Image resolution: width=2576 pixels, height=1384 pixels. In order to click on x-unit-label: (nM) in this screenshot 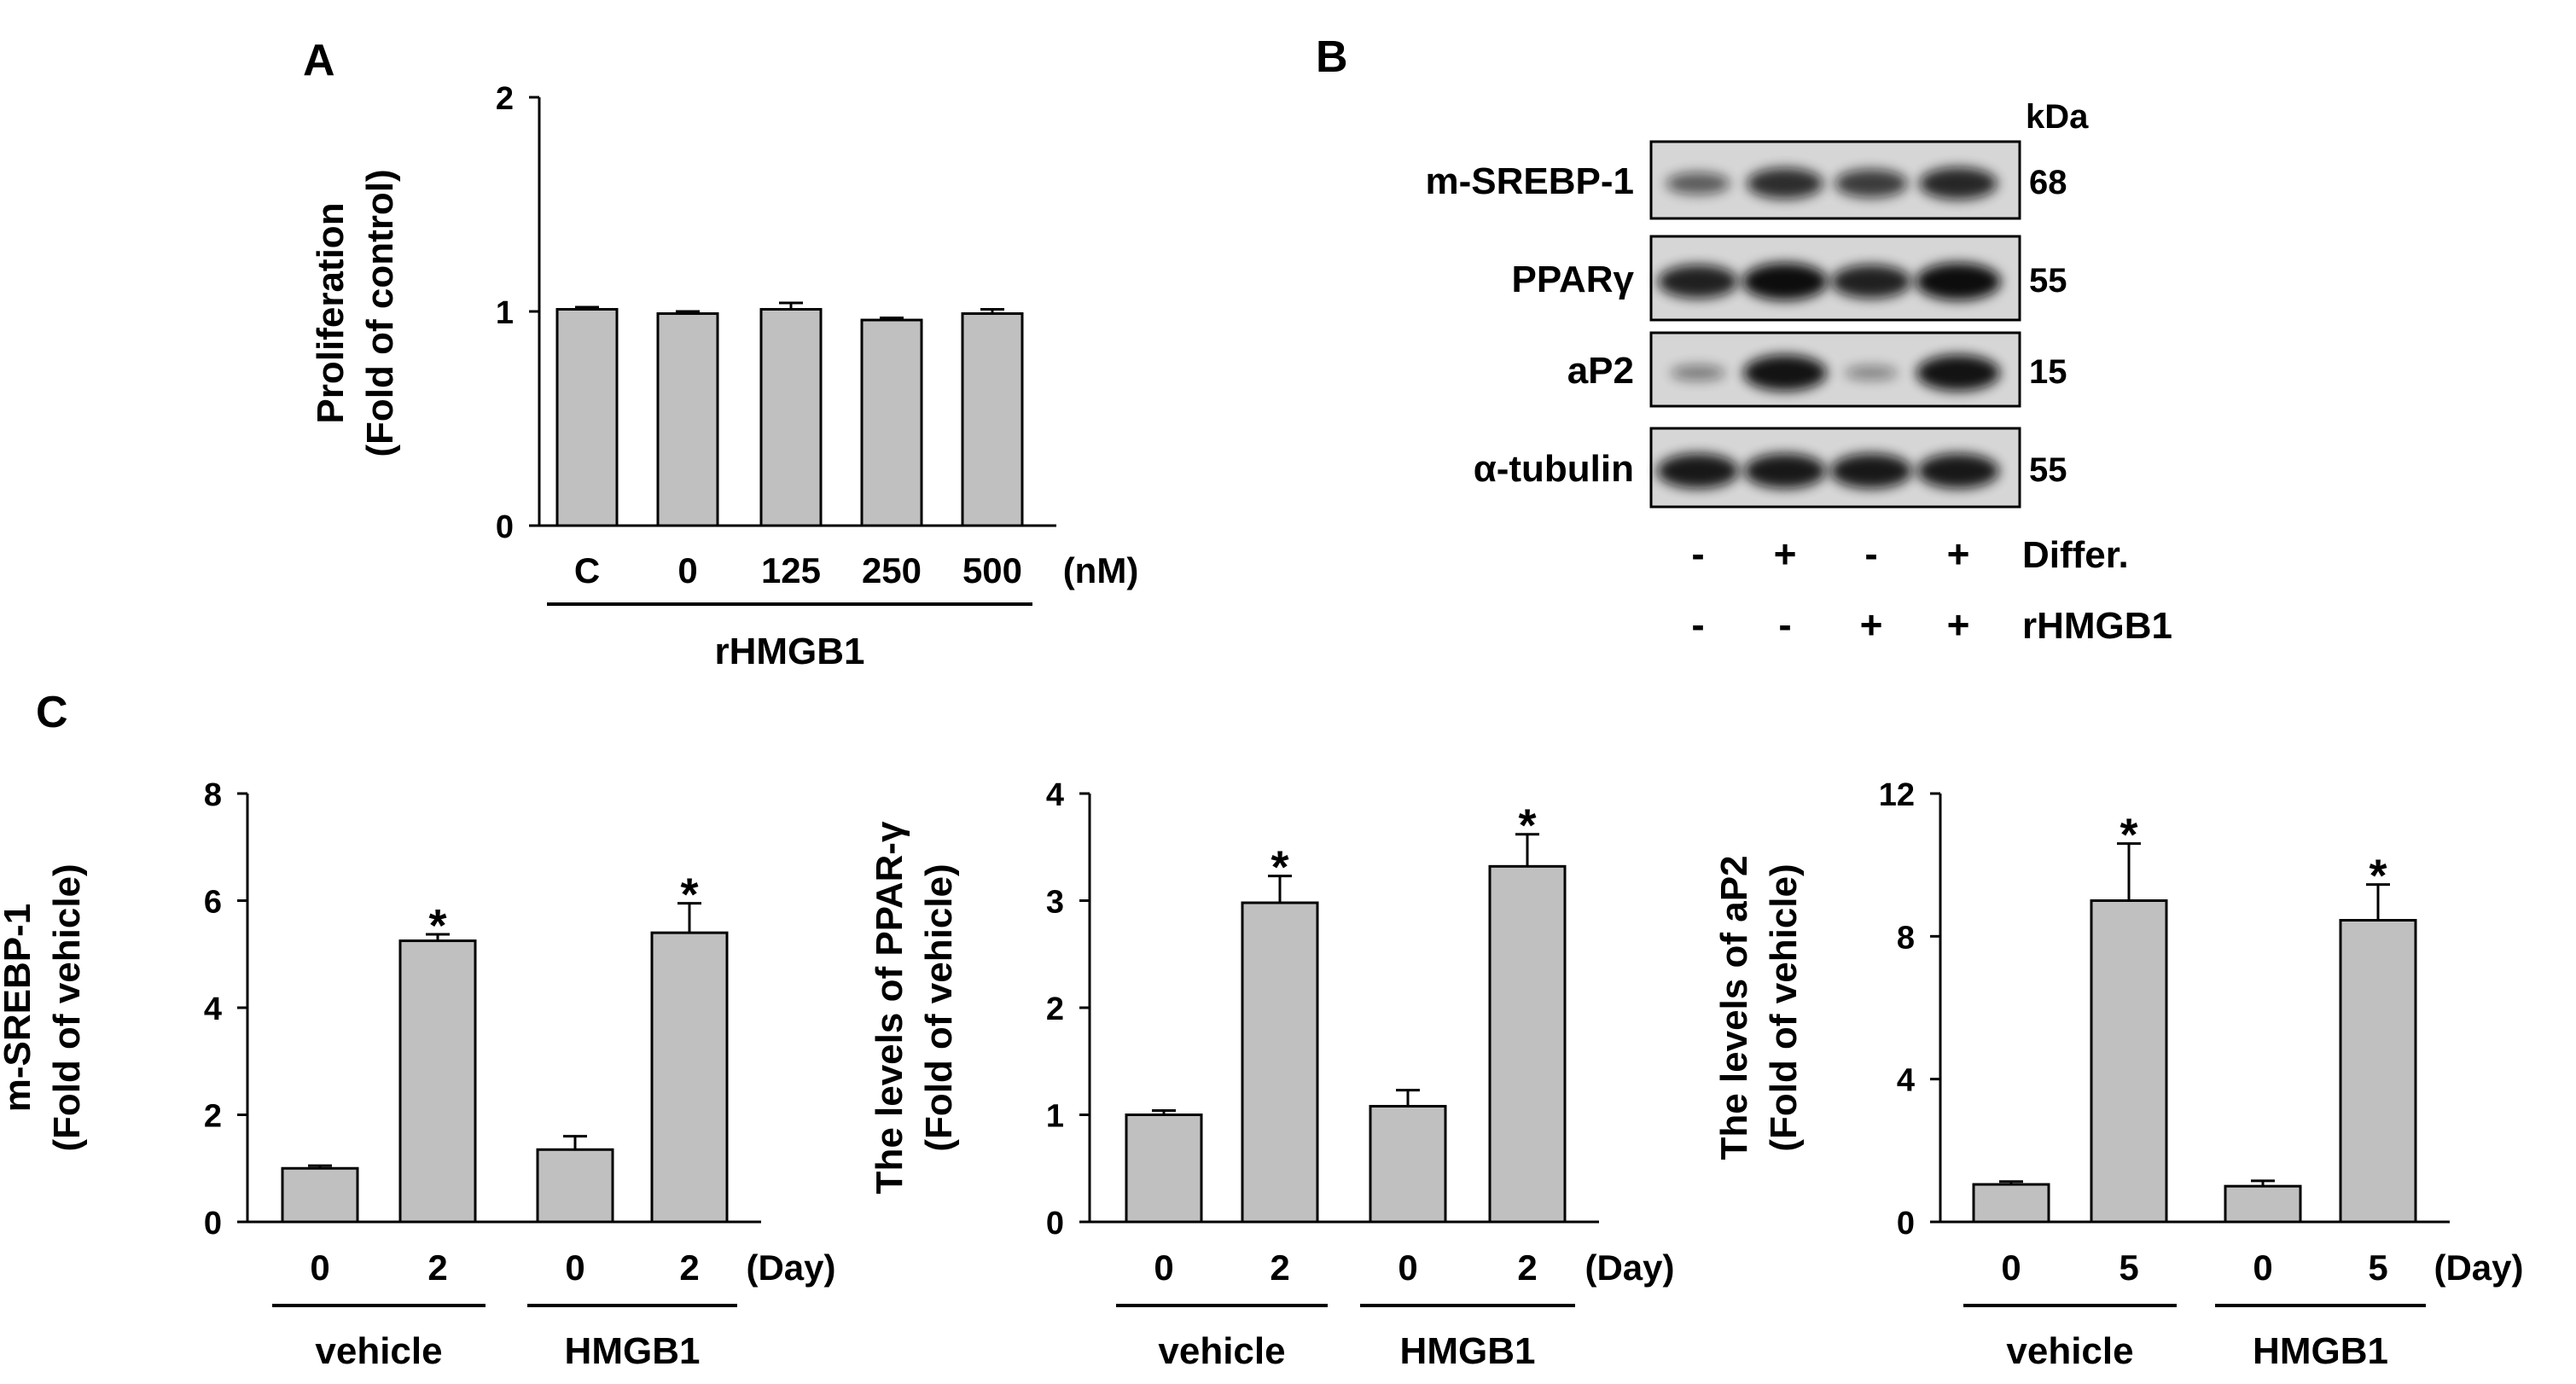, I will do `click(1101, 570)`.